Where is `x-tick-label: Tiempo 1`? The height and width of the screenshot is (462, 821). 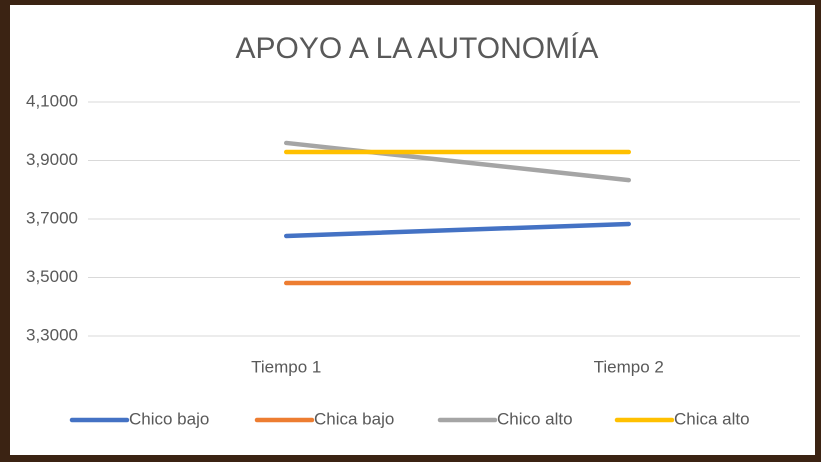
x-tick-label: Tiempo 1 is located at coordinates (286, 366).